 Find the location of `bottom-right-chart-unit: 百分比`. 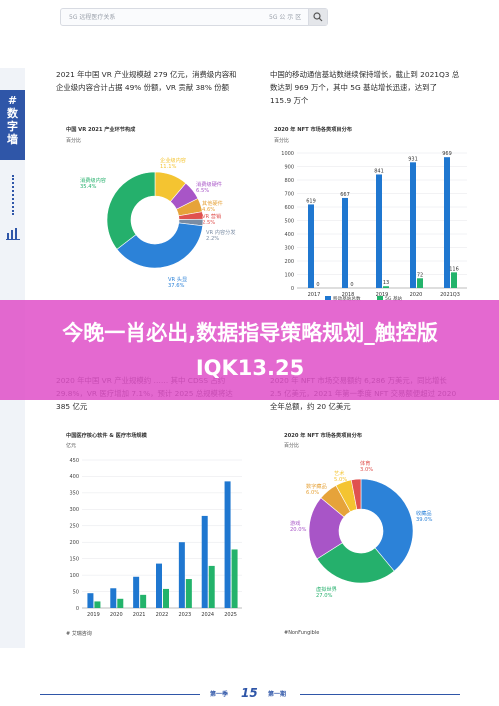

bottom-right-chart-unit: 百分比 is located at coordinates (292, 446).